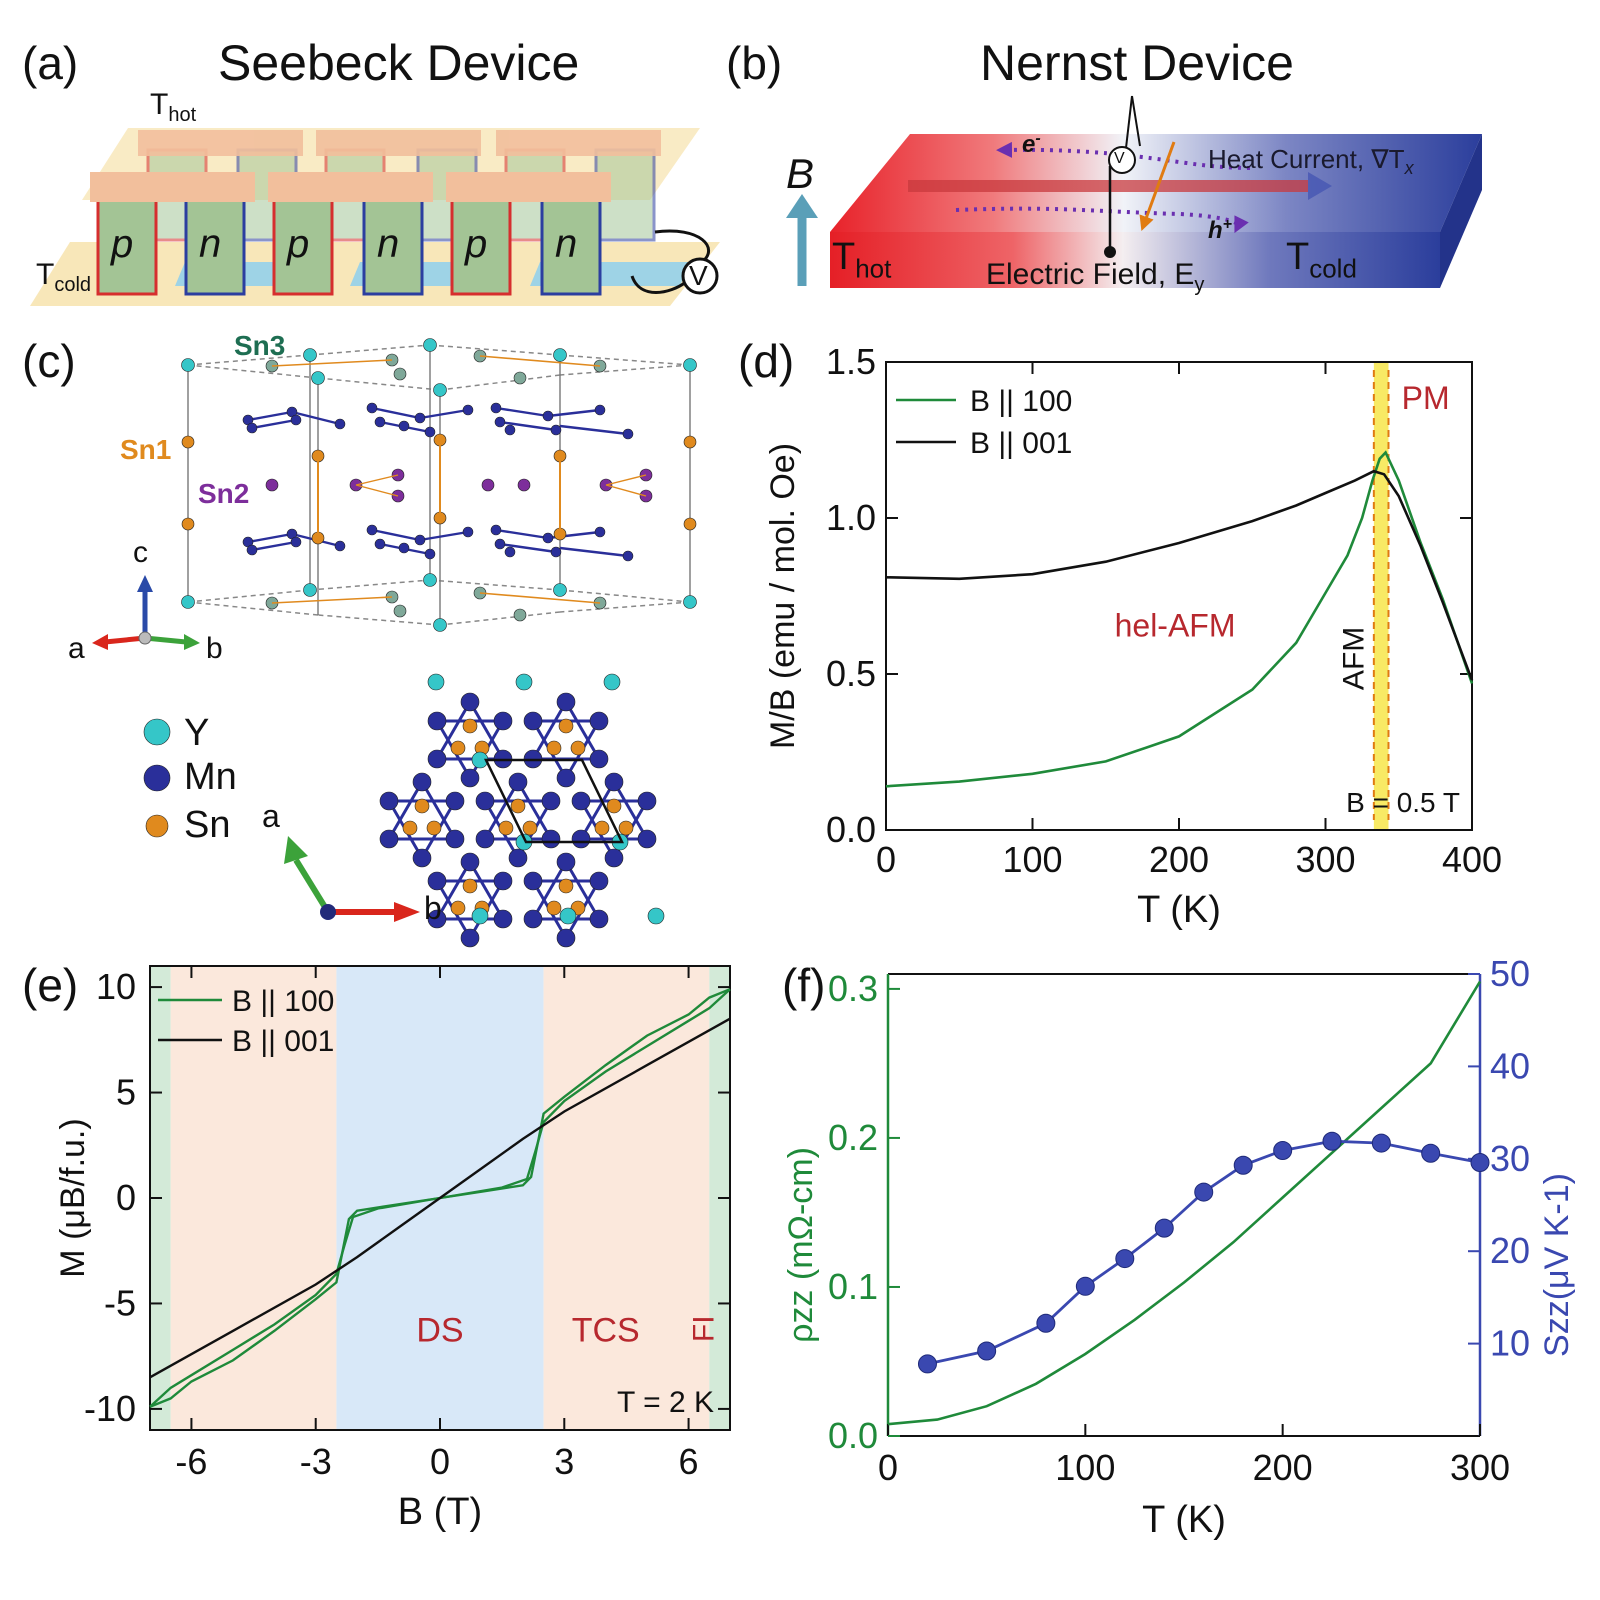 This screenshot has width=1600, height=1600. Describe the element at coordinates (1032, 859) in the screenshot. I see `x-tick-label: 100` at that location.